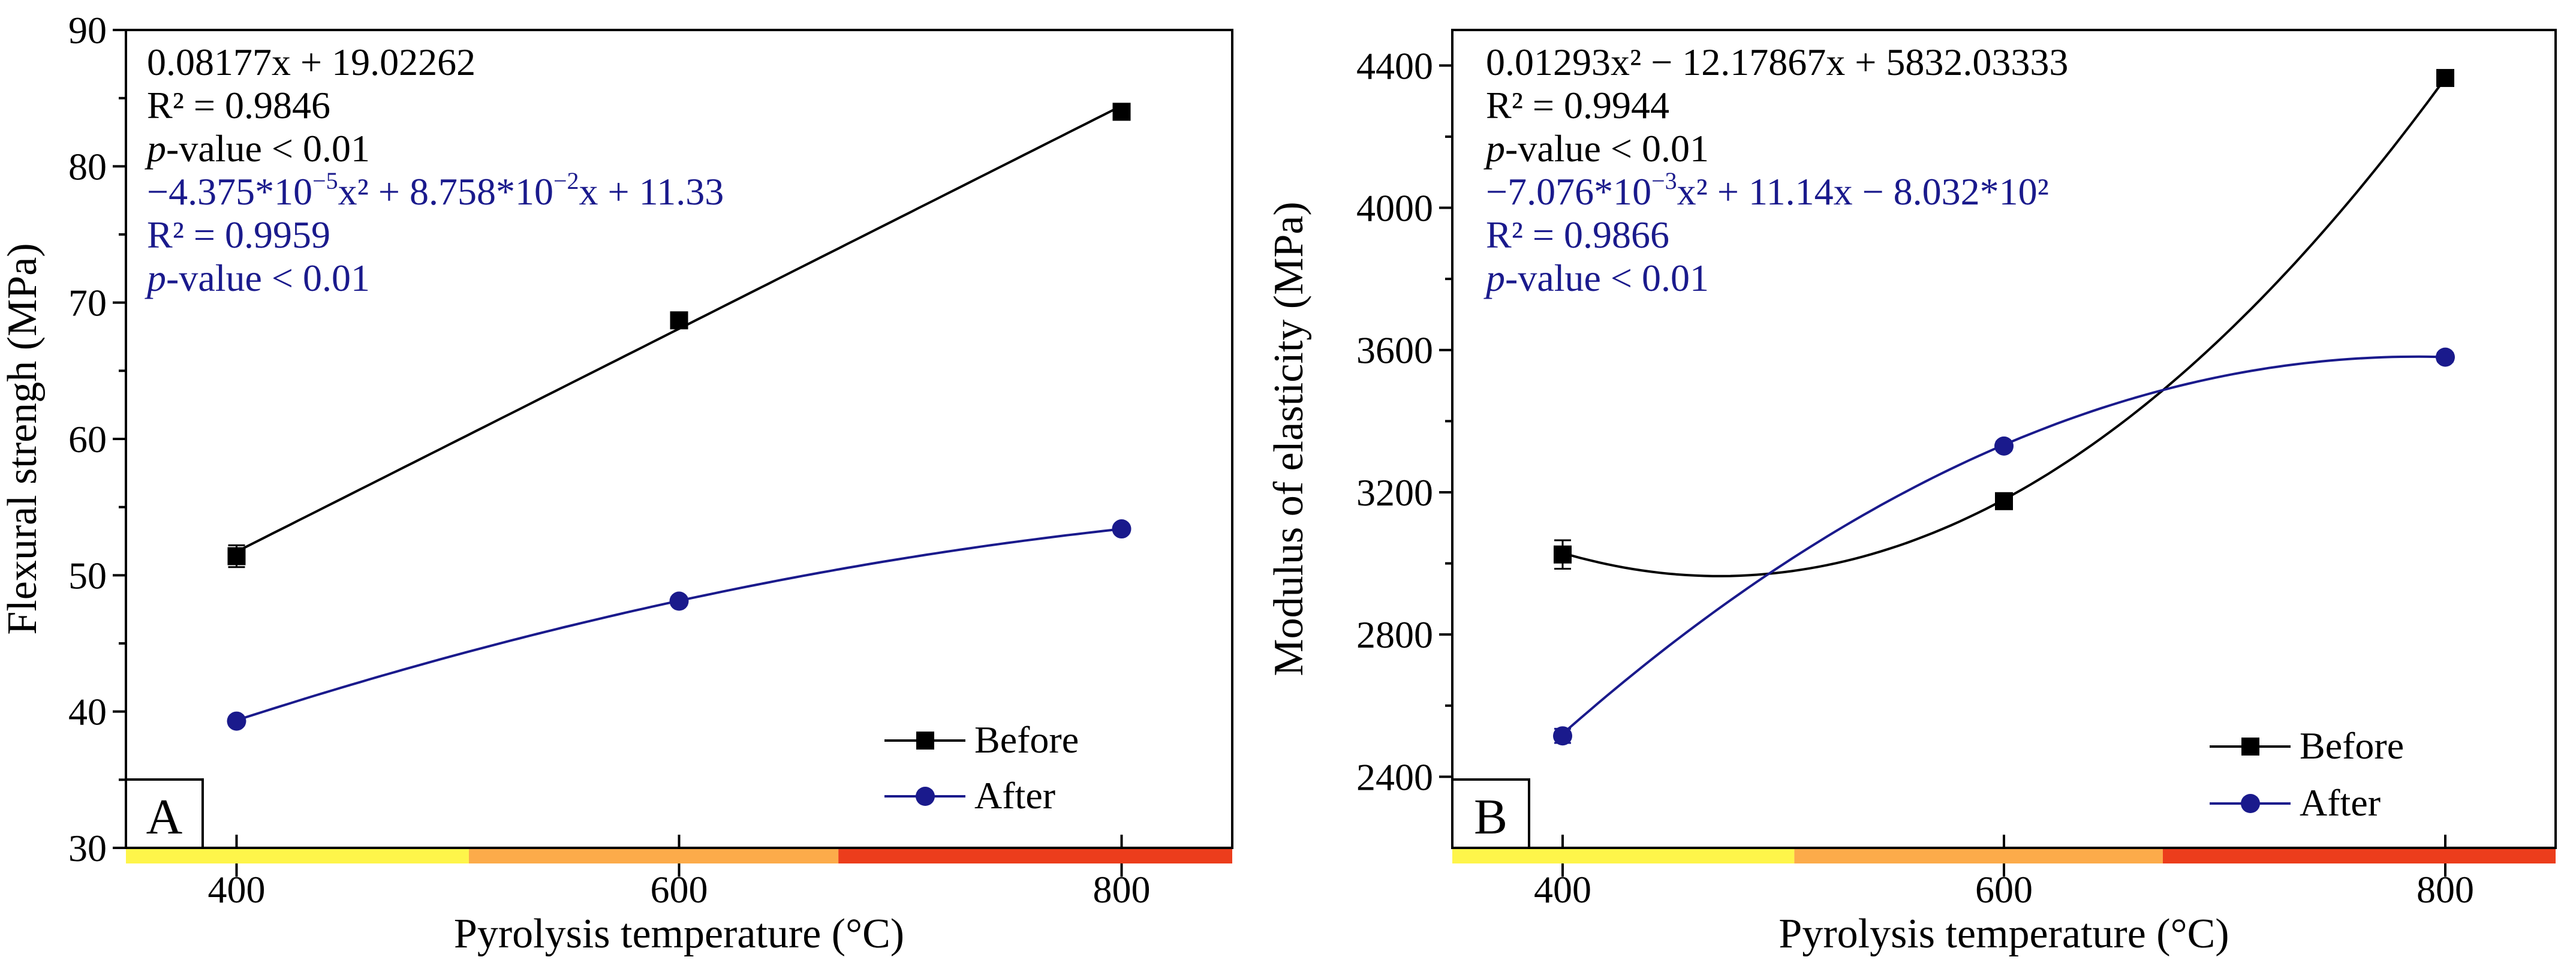 This screenshot has height=978, width=2576. Describe the element at coordinates (1394, 777) in the screenshot. I see `y-tick-label: 2400` at that location.